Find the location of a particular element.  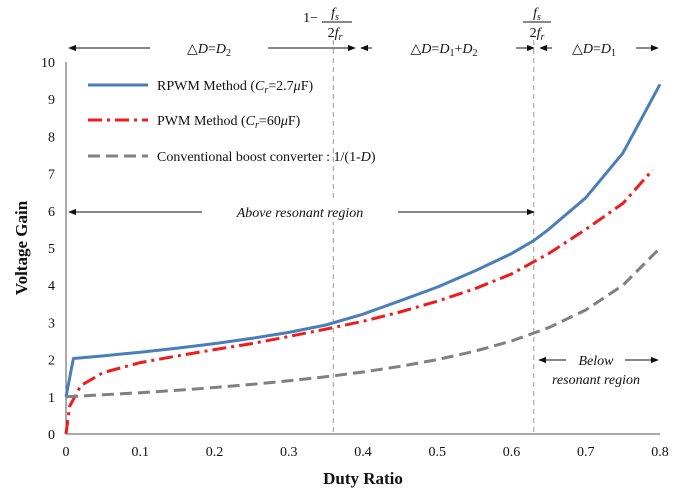

below-resonant-annotation: Below resonant region is located at coordinates (598, 371).